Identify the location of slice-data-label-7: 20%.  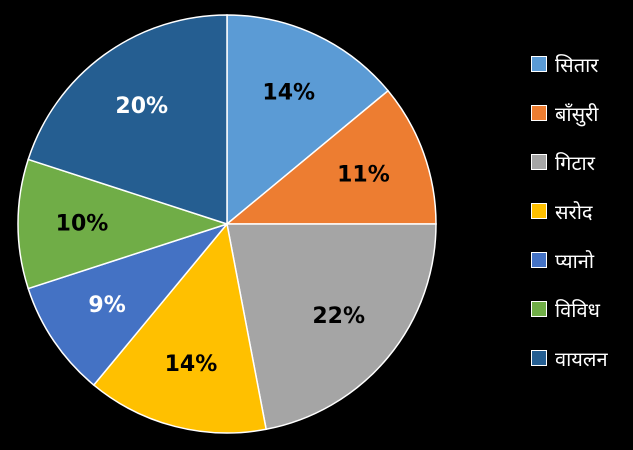
(141, 106).